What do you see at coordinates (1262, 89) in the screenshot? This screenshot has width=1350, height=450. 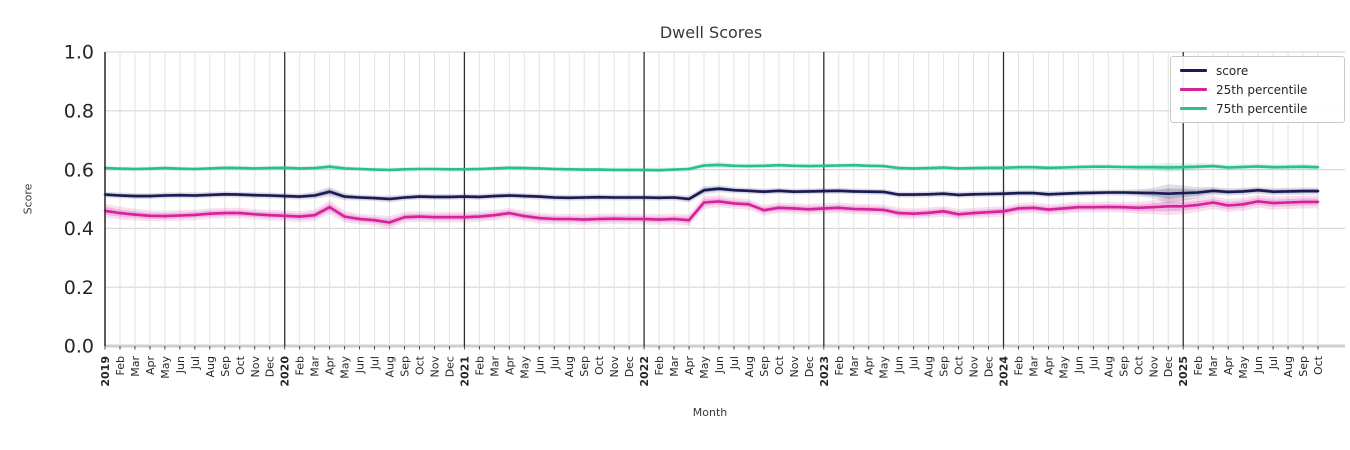 I see `legend-label-25th-percentile: 25th percentile` at bounding box center [1262, 89].